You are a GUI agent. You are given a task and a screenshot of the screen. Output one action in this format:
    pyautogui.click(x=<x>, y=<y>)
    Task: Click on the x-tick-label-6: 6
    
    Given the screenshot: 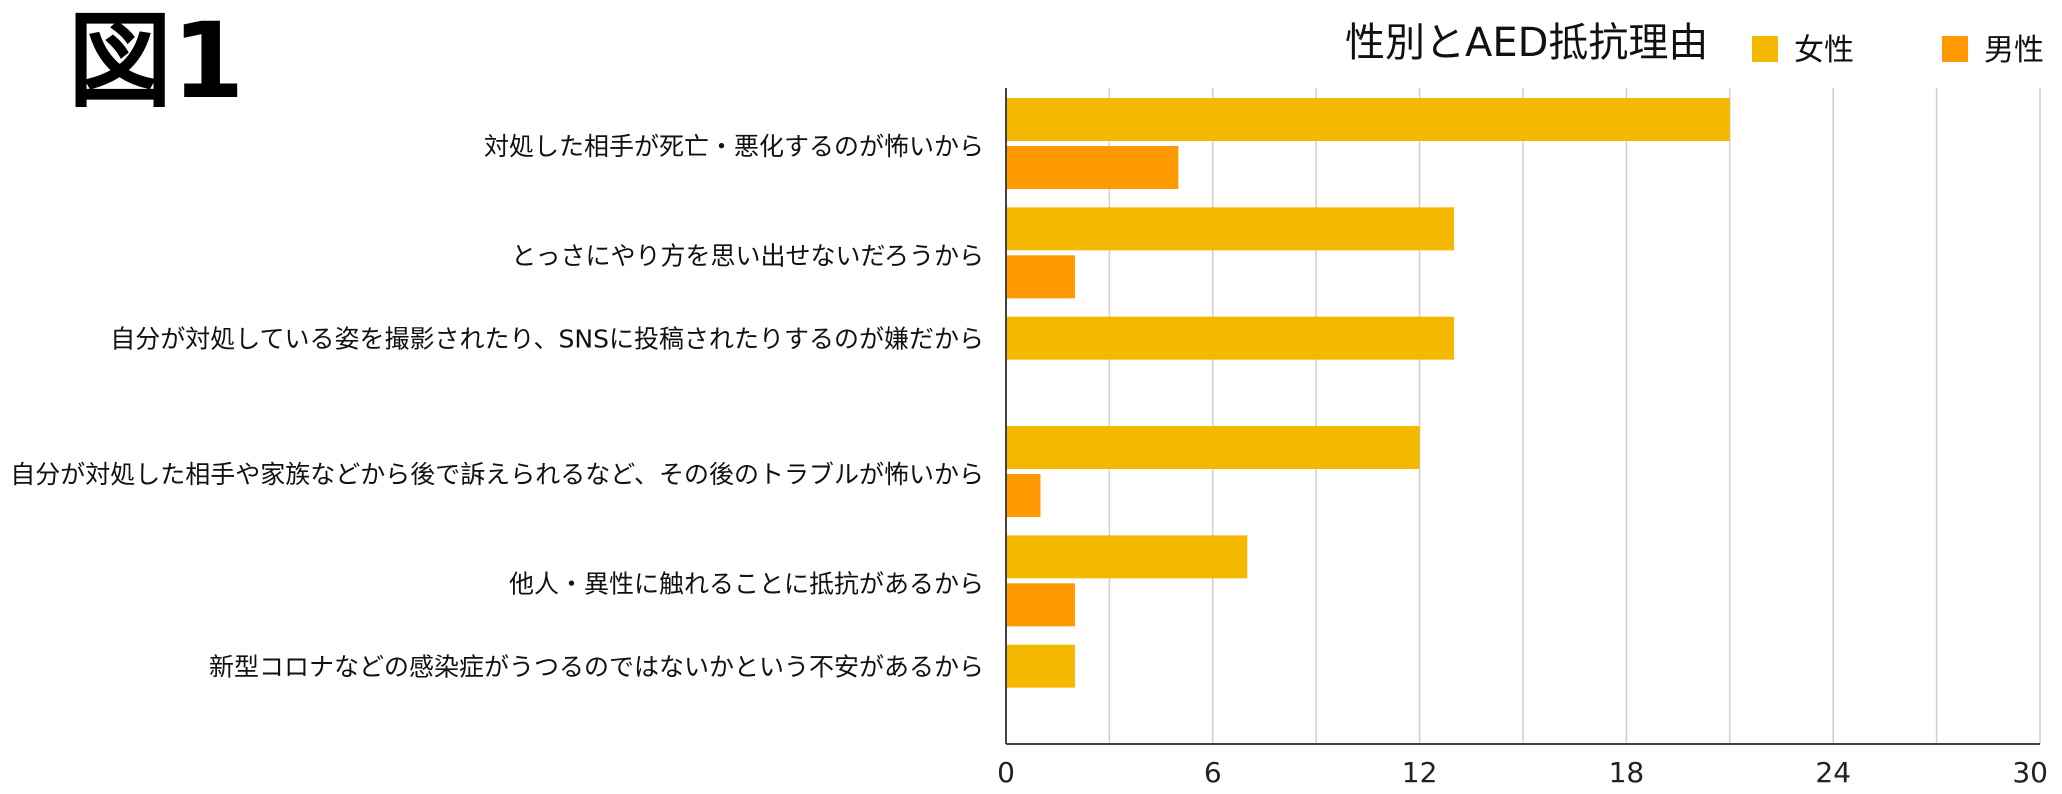 What is the action you would take?
    pyautogui.click(x=1213, y=772)
    